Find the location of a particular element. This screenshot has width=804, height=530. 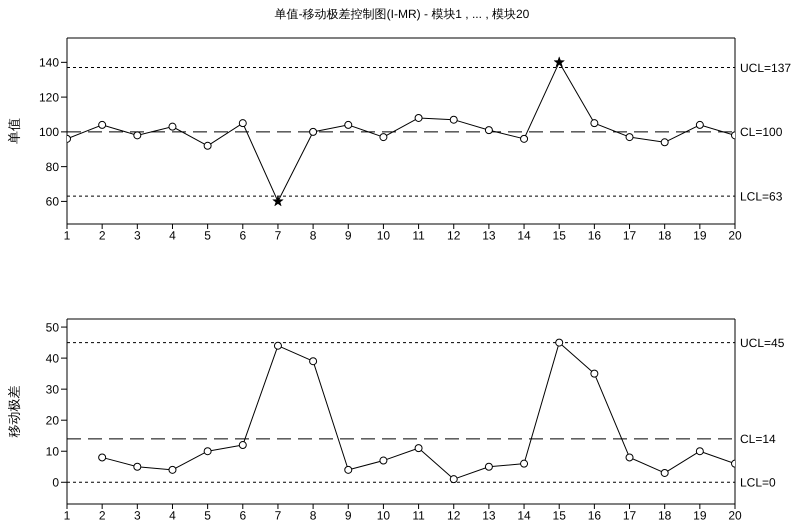

y-tick-label: 60 is located at coordinates (53, 201).